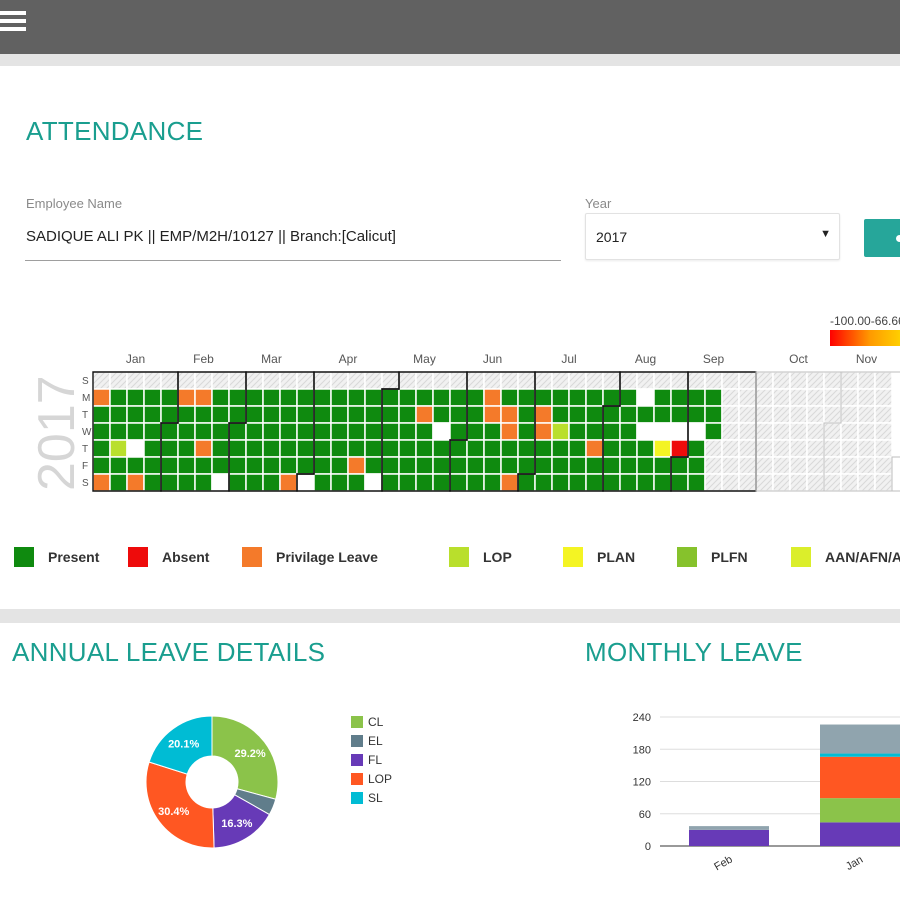 The width and height of the screenshot is (900, 900). I want to click on weekday-label: F, so click(85, 466).